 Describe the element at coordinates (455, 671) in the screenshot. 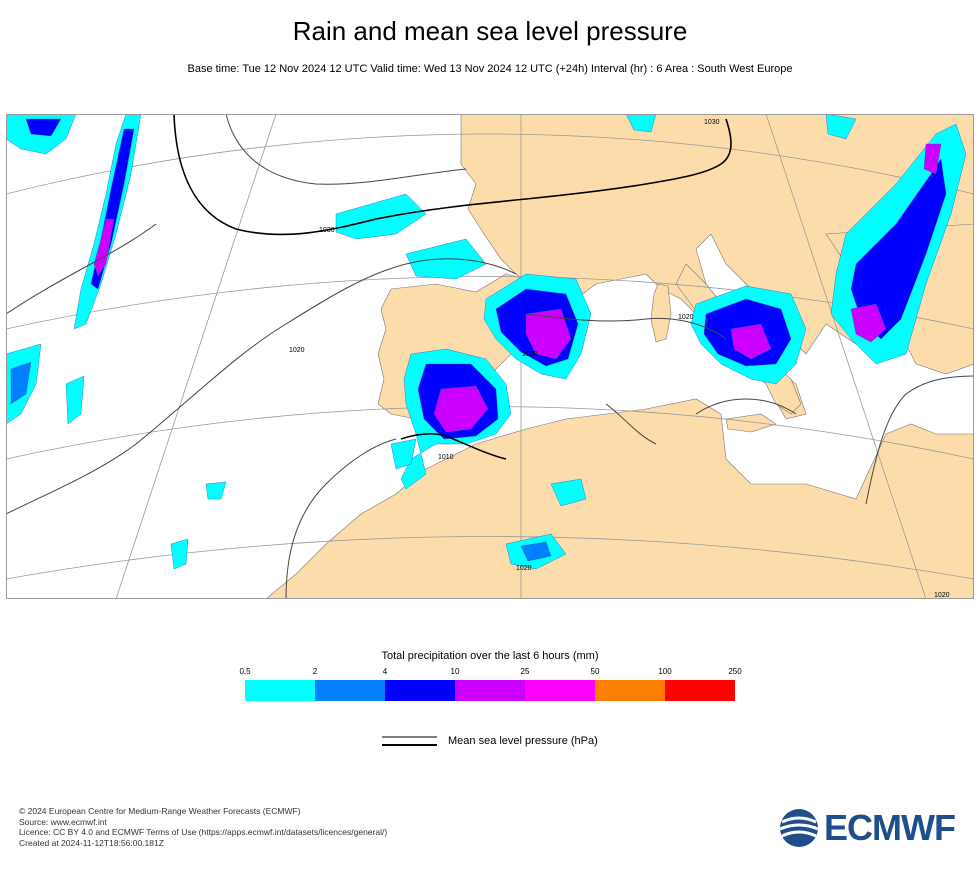

I see `legend-tick: 10` at that location.